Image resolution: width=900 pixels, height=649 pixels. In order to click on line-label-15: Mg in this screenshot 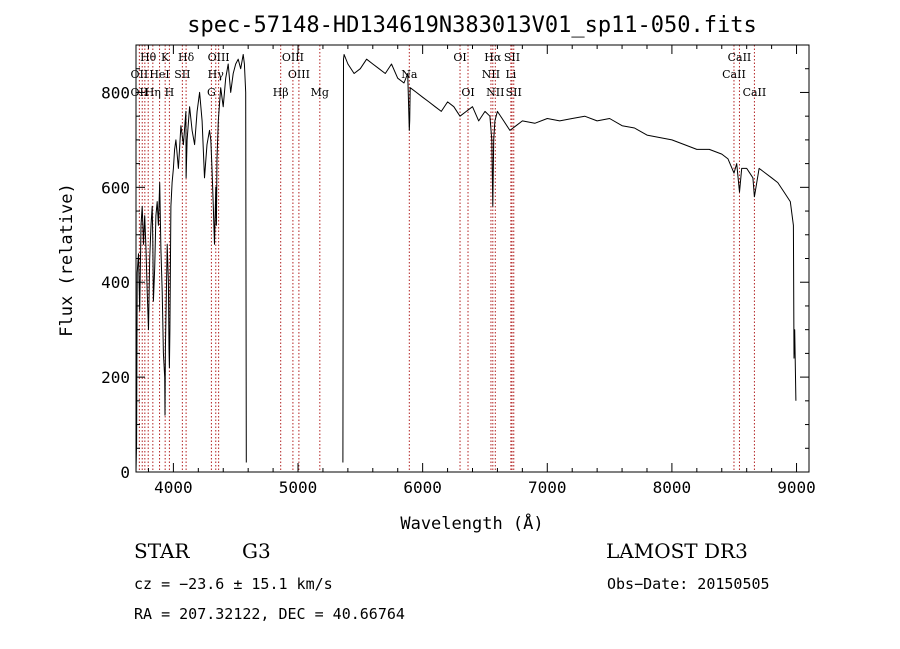, I will do `click(320, 92)`.